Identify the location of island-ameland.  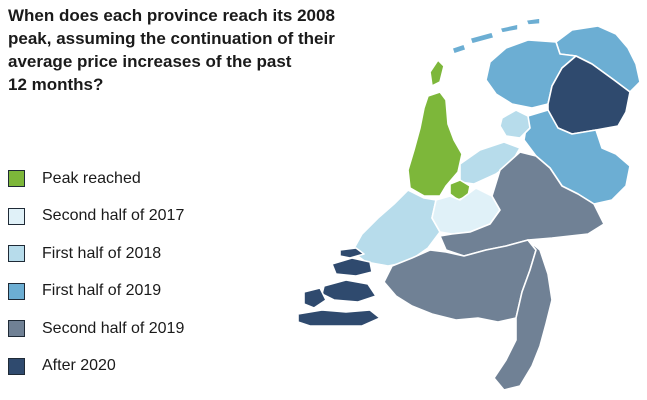
(509, 28).